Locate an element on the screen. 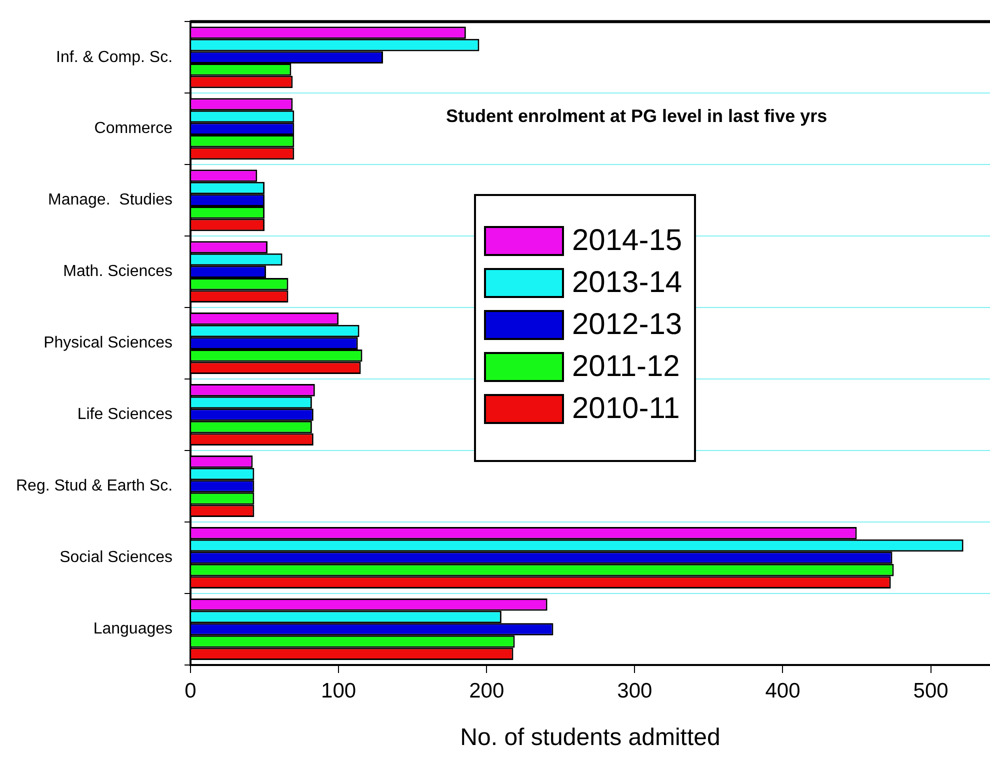  y-tick-label: Life Sciences is located at coordinates (125, 415).